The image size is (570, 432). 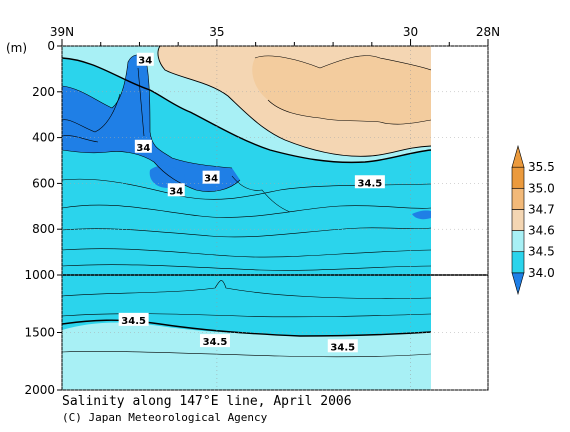 What do you see at coordinates (39, 275) in the screenshot?
I see `y-tick-label: 1000` at bounding box center [39, 275].